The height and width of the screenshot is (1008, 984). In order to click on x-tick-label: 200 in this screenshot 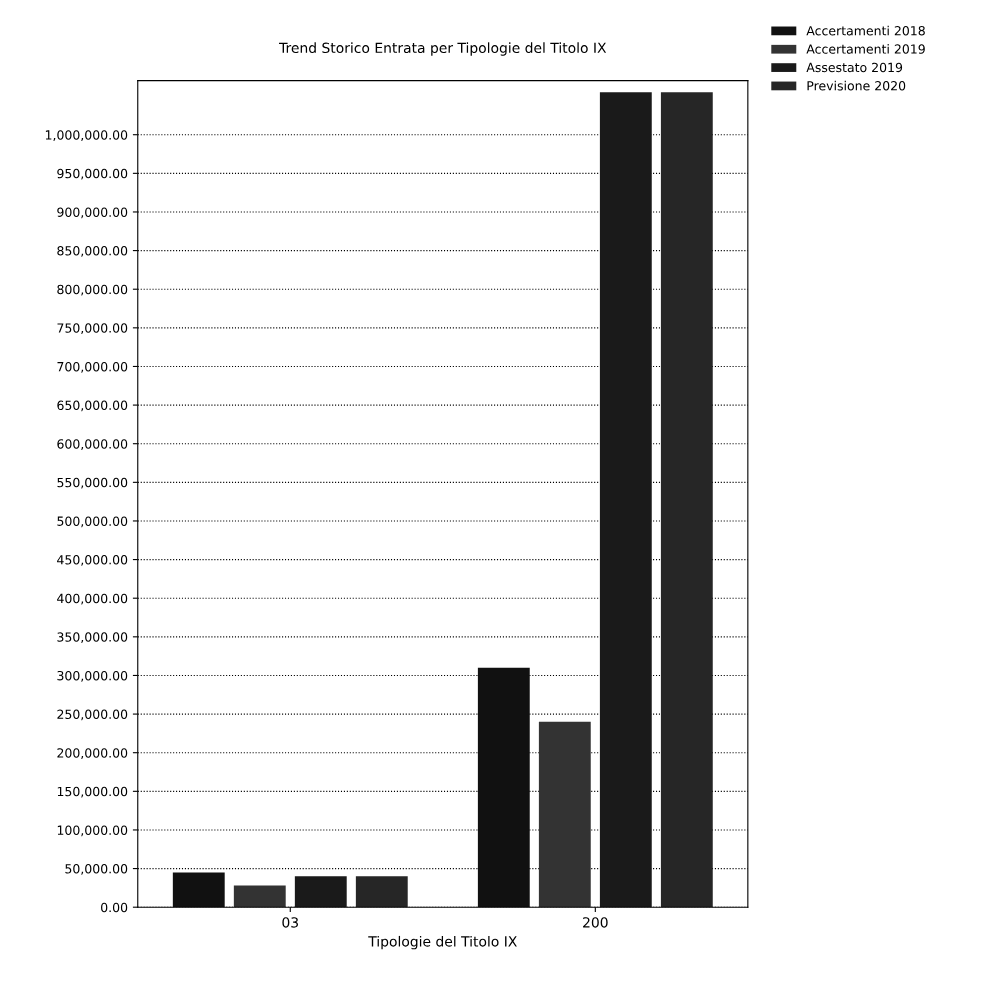, I will do `click(595, 922)`.